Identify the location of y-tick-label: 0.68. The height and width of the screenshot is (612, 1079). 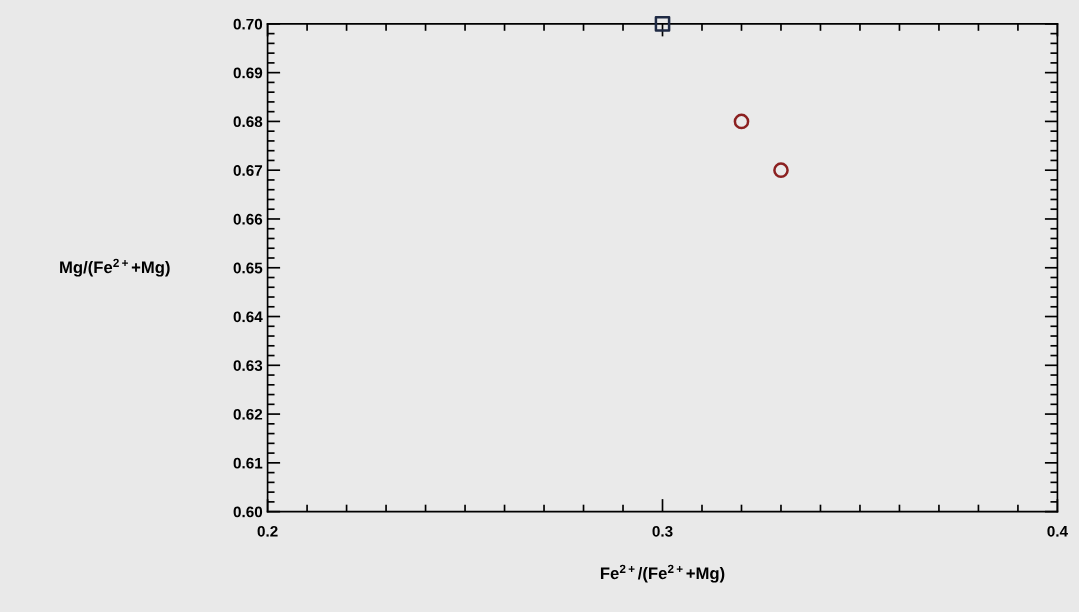
(248, 122).